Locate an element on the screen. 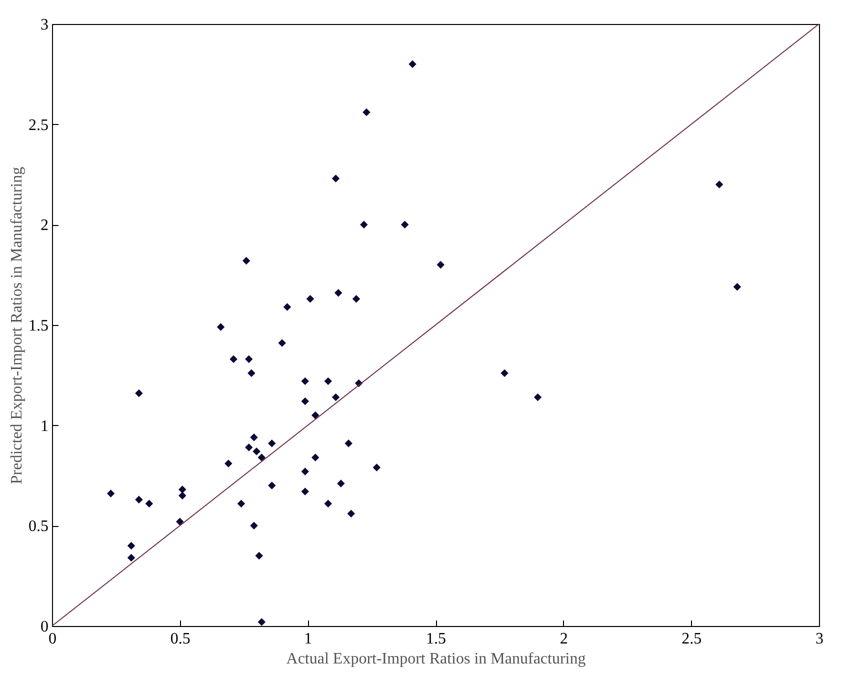 The height and width of the screenshot is (687, 849). x-tick-label: 1.5 is located at coordinates (436, 639).